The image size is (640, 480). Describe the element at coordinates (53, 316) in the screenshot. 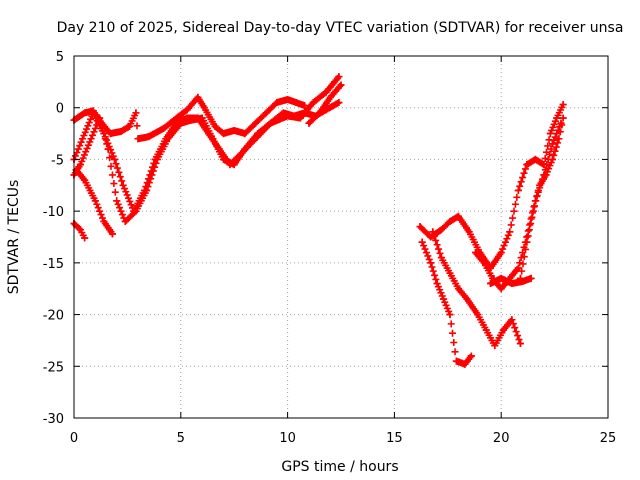

I see `y-tick-label: -20` at that location.